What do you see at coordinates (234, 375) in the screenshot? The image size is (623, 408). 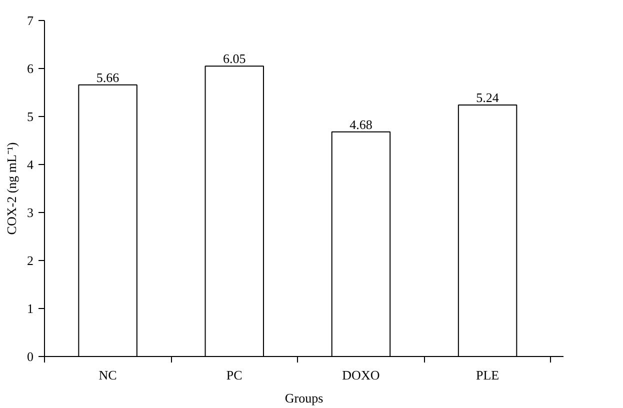 I see `x-tick-label: PC` at bounding box center [234, 375].